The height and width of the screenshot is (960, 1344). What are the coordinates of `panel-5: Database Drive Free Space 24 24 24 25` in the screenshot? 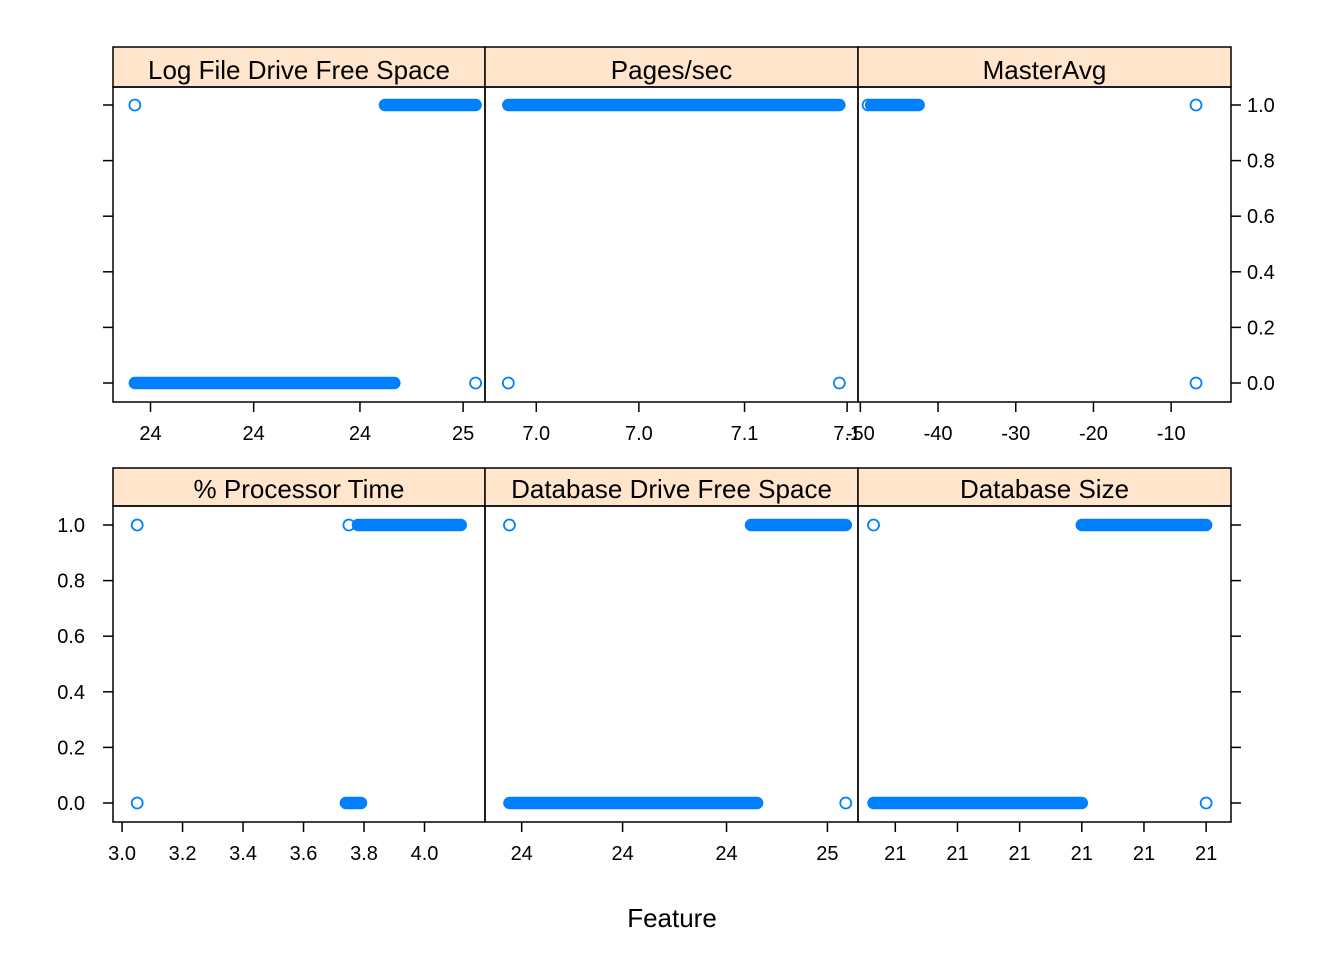 It's located at (671, 666).